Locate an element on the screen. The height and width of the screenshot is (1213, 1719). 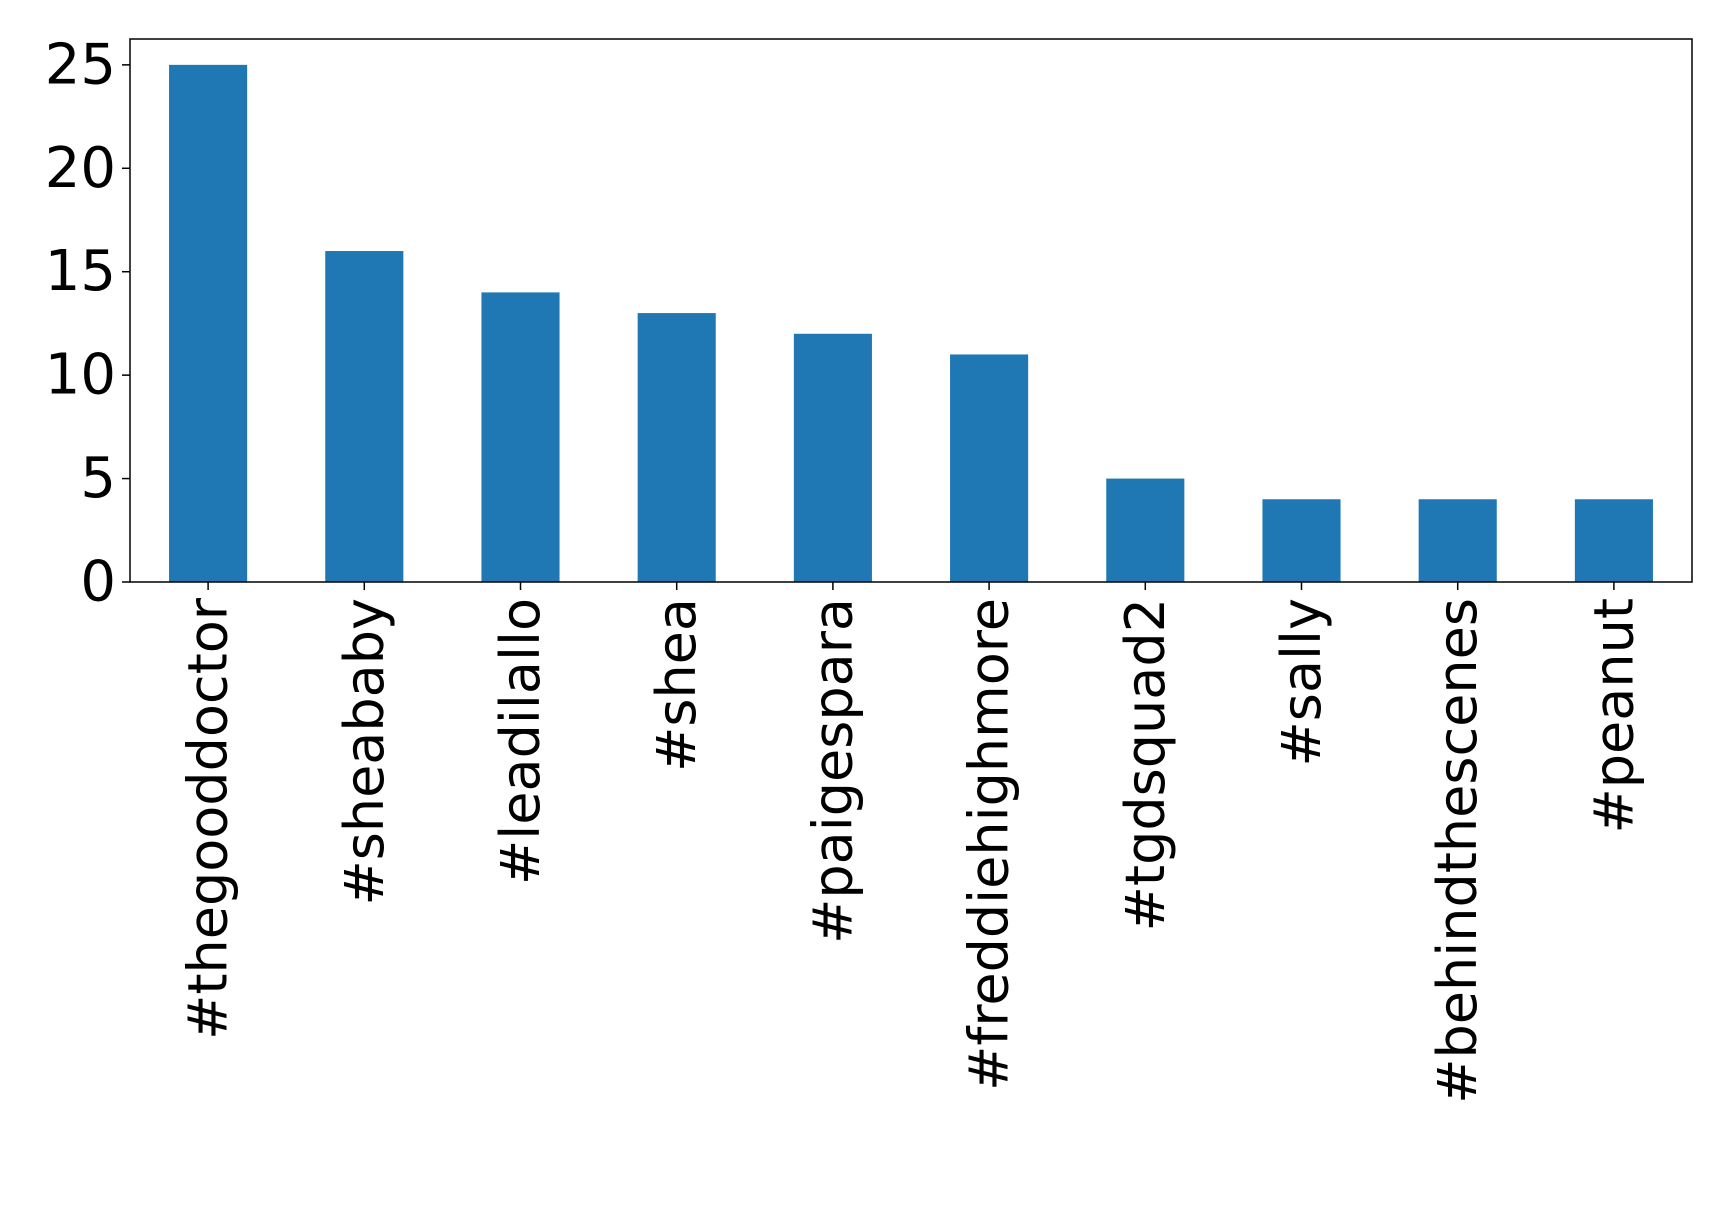
bar-behindthescenes is located at coordinates (1457, 540).